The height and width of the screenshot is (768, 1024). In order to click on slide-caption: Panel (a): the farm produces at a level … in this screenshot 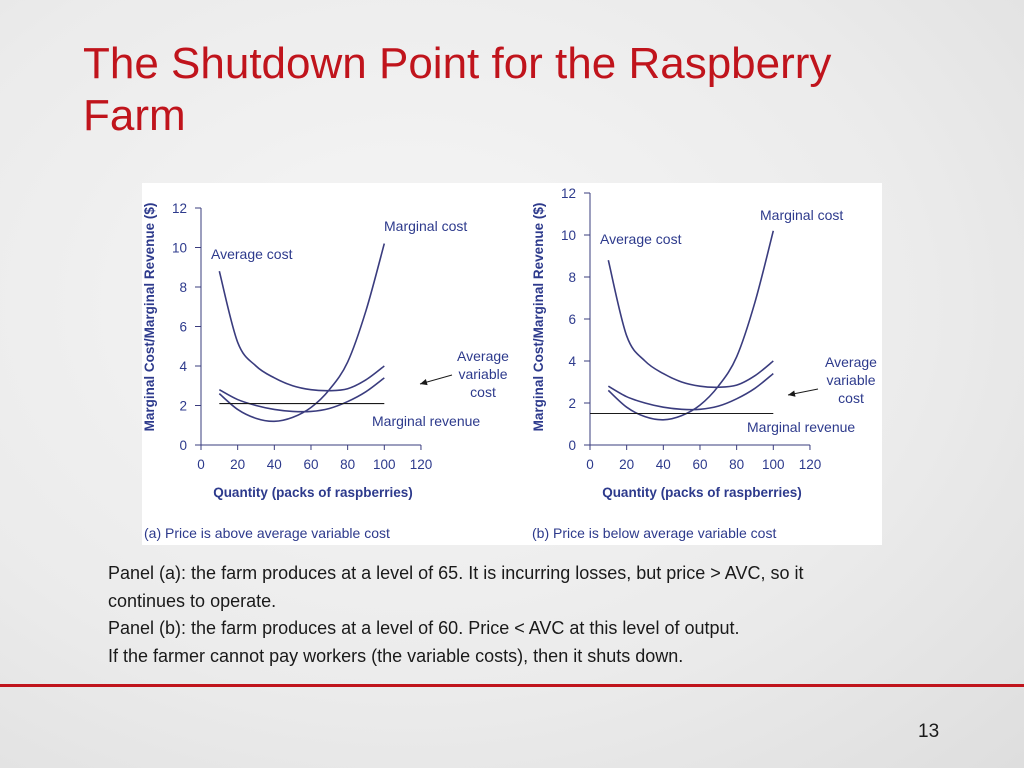, I will do `click(538, 615)`.